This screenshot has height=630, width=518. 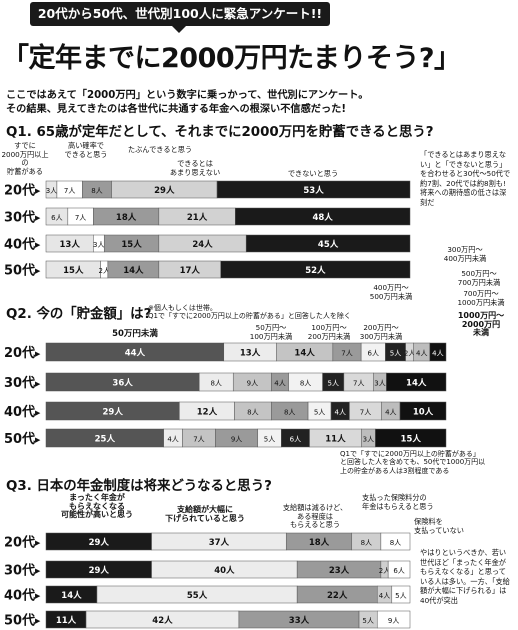 What do you see at coordinates (19, 570) in the screenshot?
I see `q3-row-label: 30代` at bounding box center [19, 570].